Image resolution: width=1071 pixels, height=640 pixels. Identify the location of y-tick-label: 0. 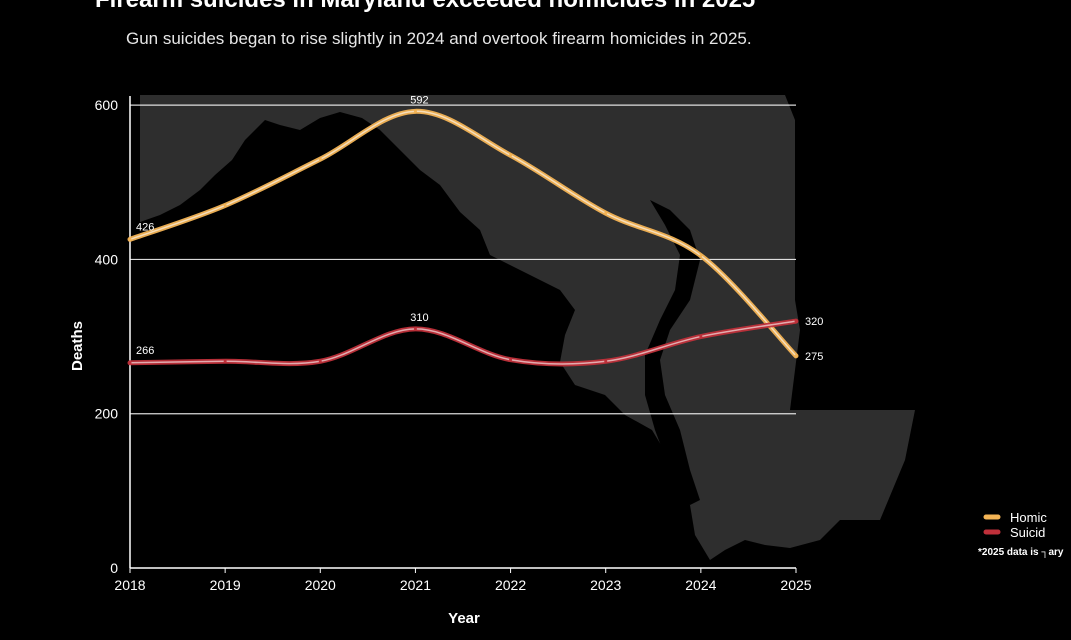
(114, 568).